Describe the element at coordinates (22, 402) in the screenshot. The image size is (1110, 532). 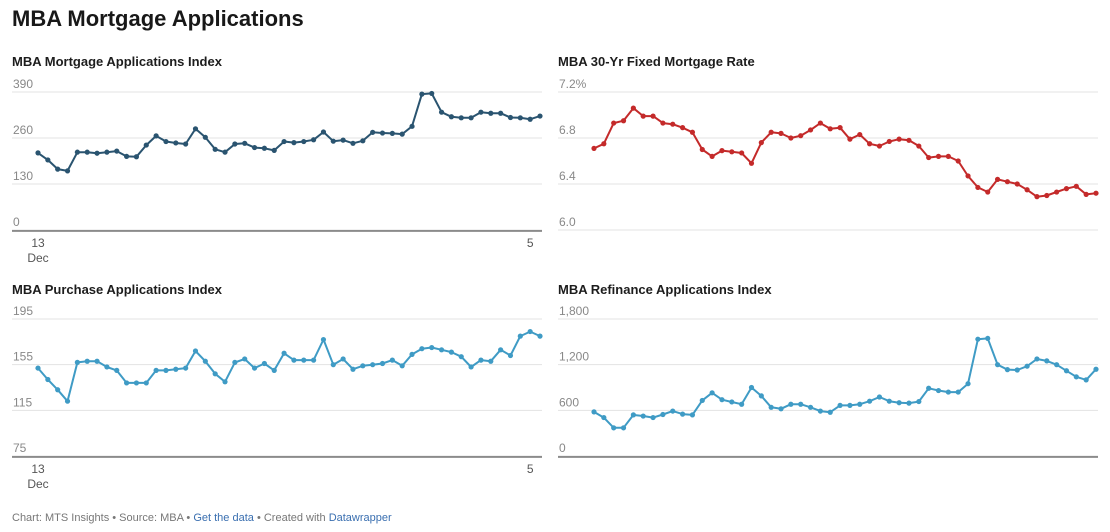
I see `y-tick-label: 115` at that location.